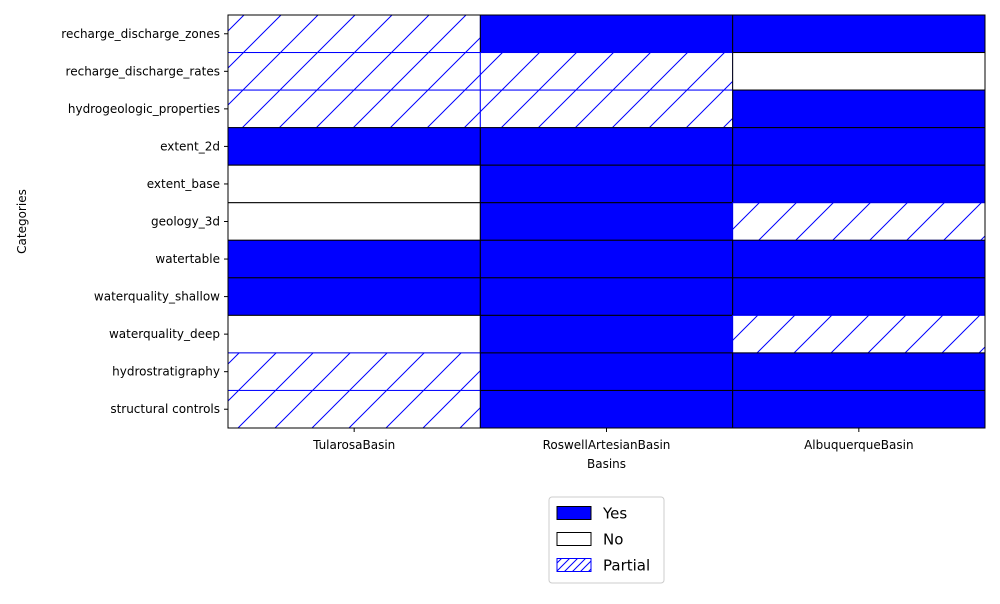  What do you see at coordinates (574, 539) in the screenshot?
I see `legend-swatch-no` at bounding box center [574, 539].